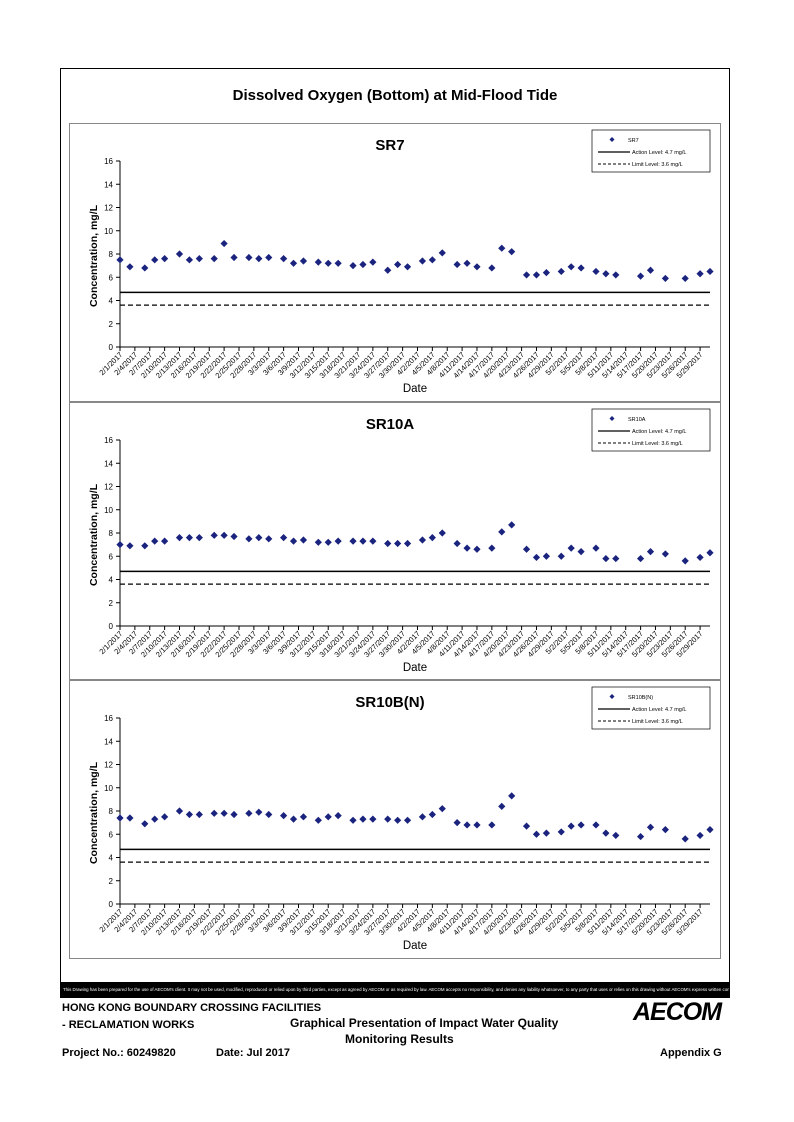 This screenshot has width=794, height=1122. I want to click on legend-marker, so click(612, 418).